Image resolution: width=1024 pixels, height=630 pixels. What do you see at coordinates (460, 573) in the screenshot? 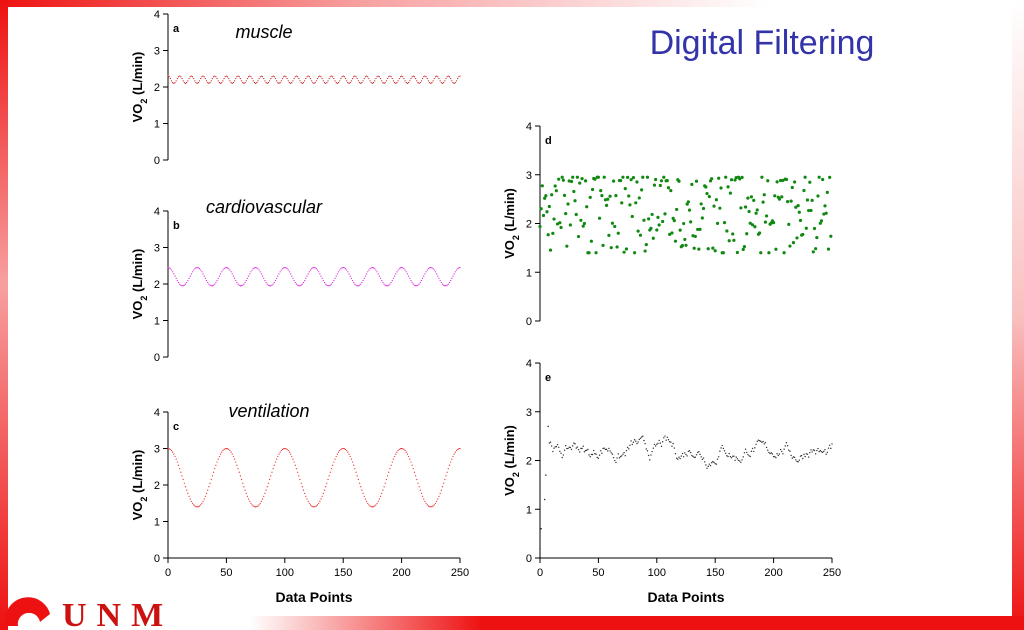
I see `x-tick-label: 250` at bounding box center [460, 573].